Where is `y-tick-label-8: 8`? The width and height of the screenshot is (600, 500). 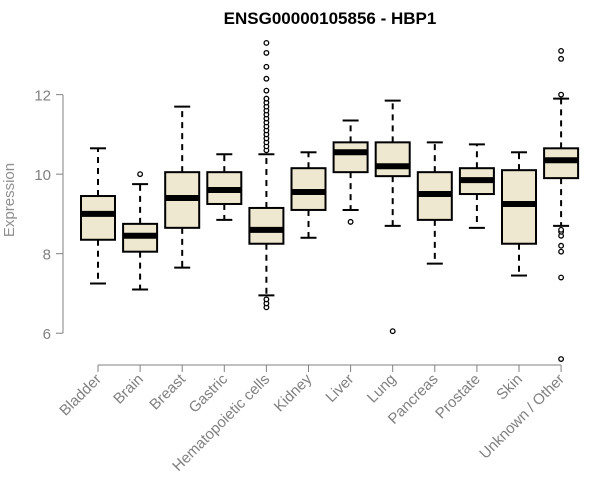 y-tick-label-8: 8 is located at coordinates (47, 255).